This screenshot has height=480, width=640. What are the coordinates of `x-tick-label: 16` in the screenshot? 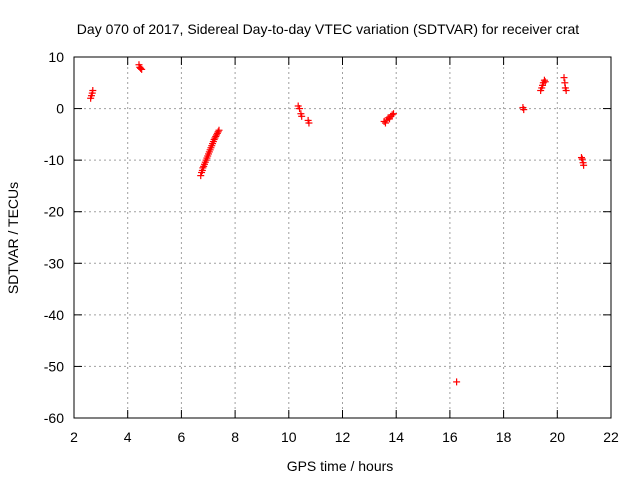 It's located at (450, 437).